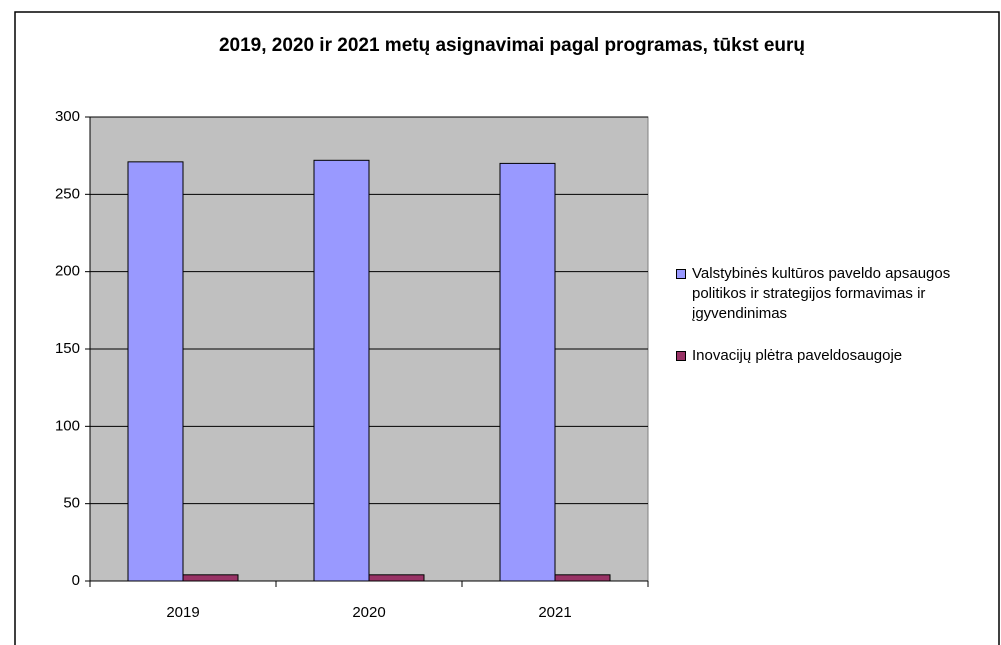  What do you see at coordinates (67, 348) in the screenshot?
I see `y-tick-label: 150` at bounding box center [67, 348].